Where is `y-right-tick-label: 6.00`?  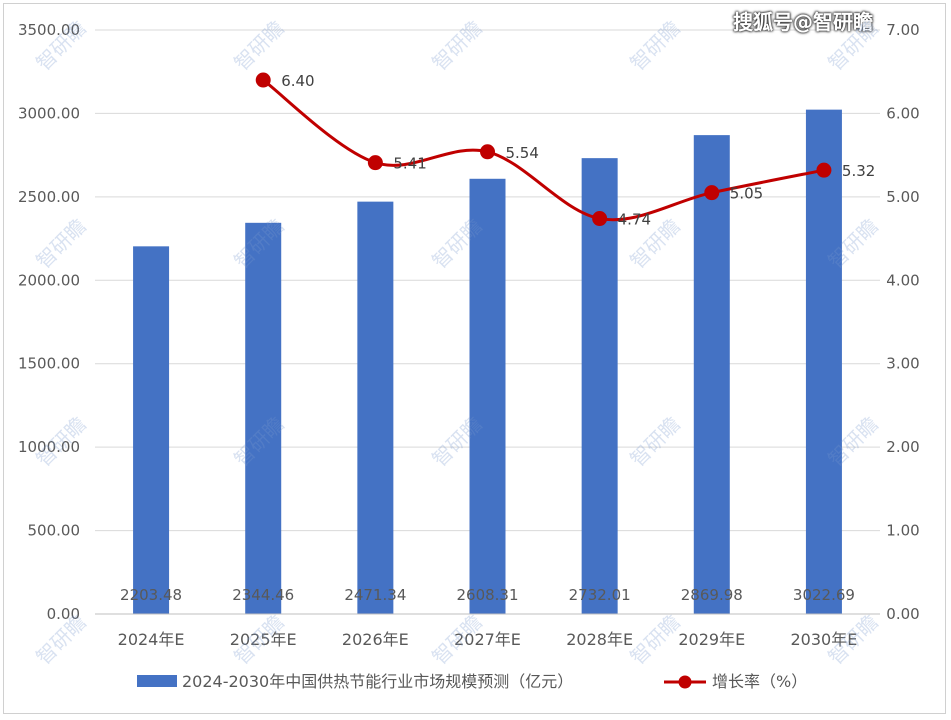
y-right-tick-label: 6.00 is located at coordinates (902, 113).